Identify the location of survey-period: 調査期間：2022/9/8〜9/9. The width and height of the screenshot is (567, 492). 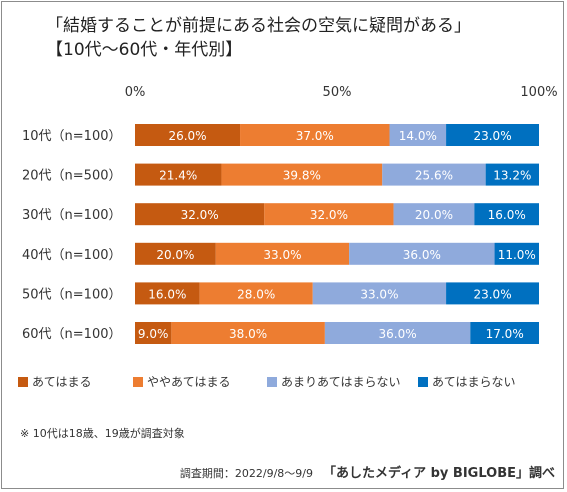
(246, 473).